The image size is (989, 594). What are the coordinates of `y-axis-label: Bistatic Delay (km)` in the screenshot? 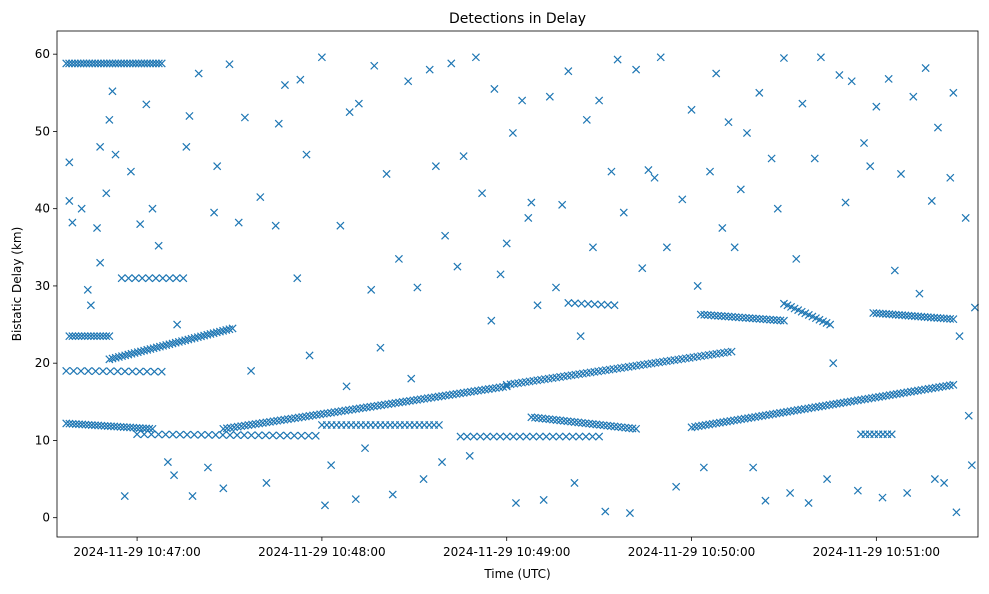 It's located at (17, 284).